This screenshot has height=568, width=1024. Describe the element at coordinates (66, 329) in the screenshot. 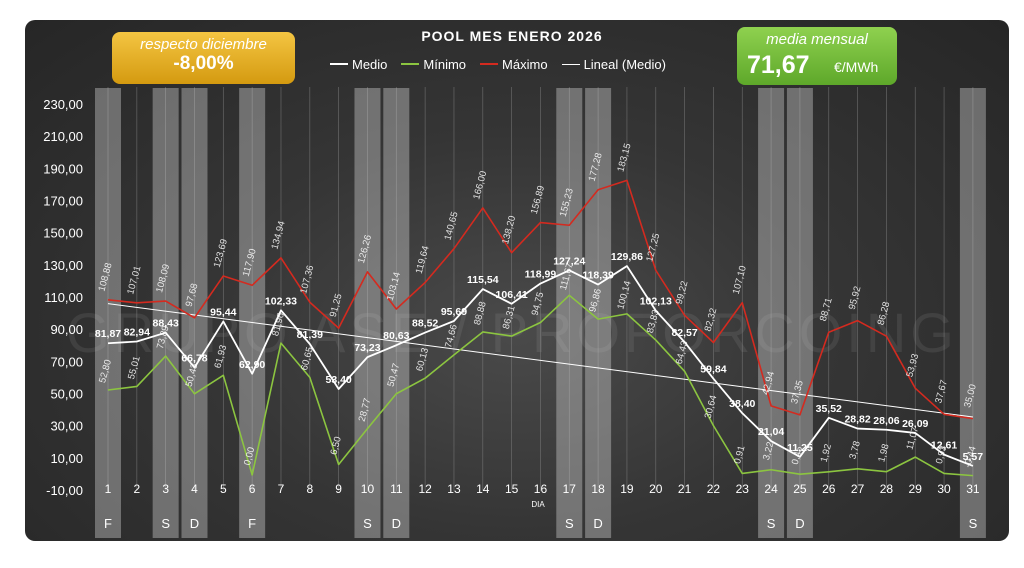

I see `y-tick-label: 90,00` at that location.